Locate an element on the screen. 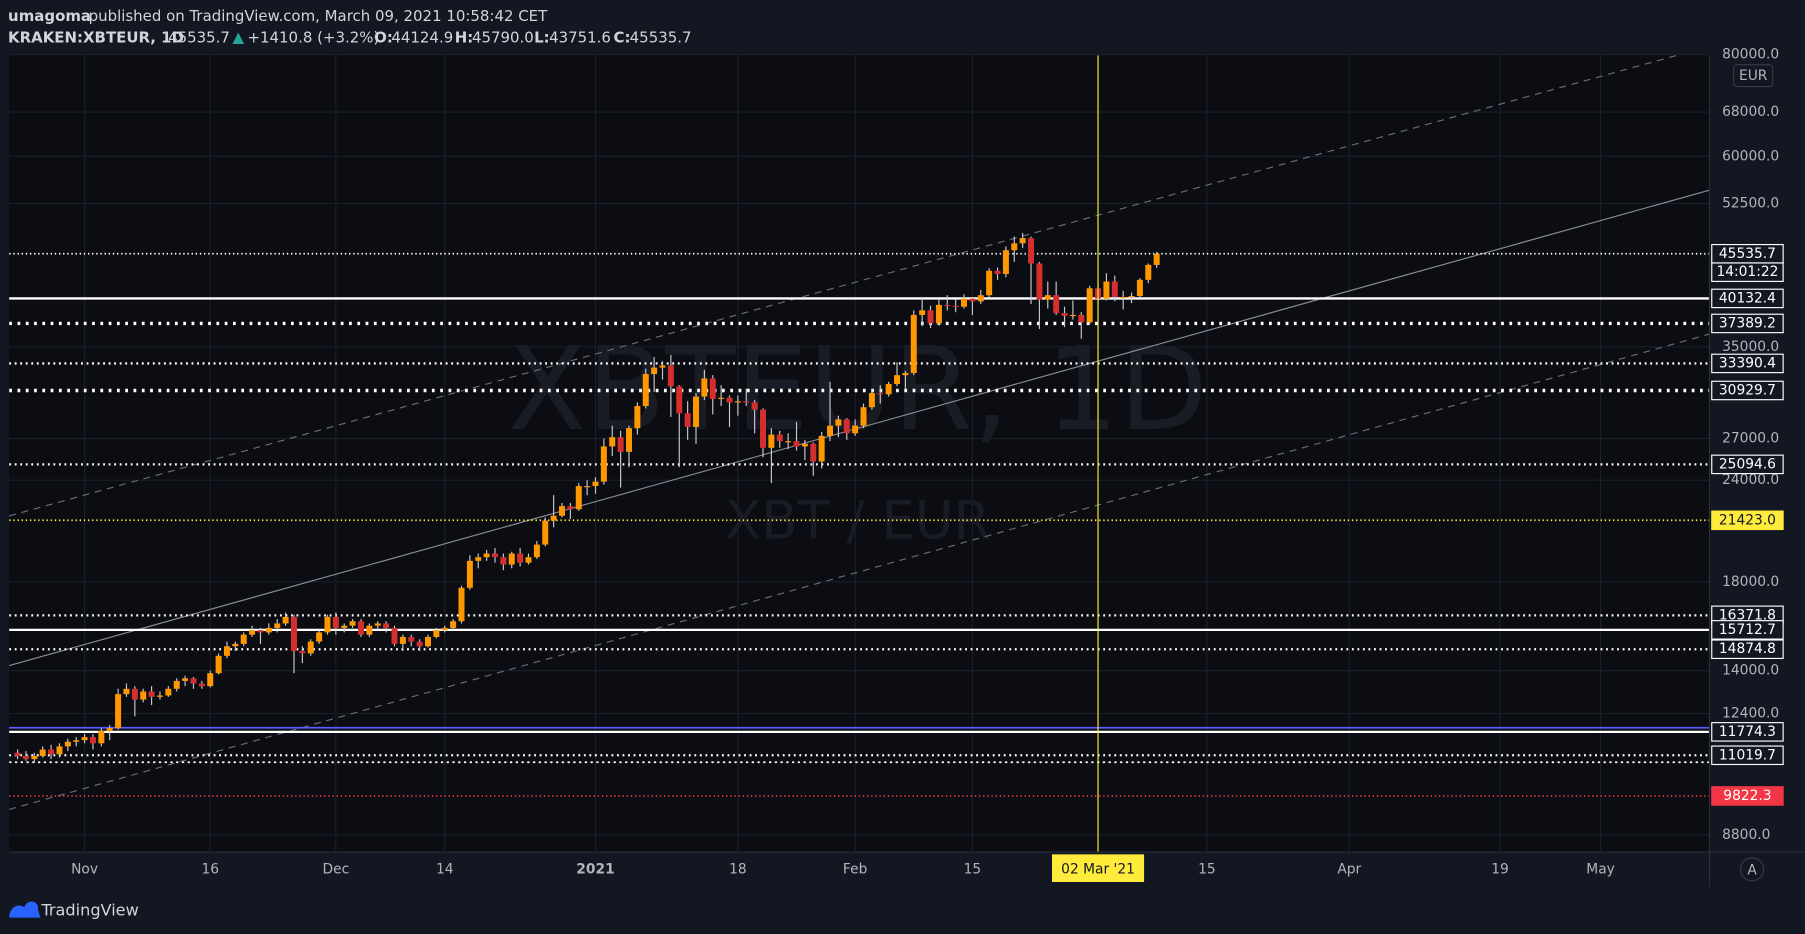 This screenshot has height=934, width=1805. auto-scale: A is located at coordinates (1752, 870).